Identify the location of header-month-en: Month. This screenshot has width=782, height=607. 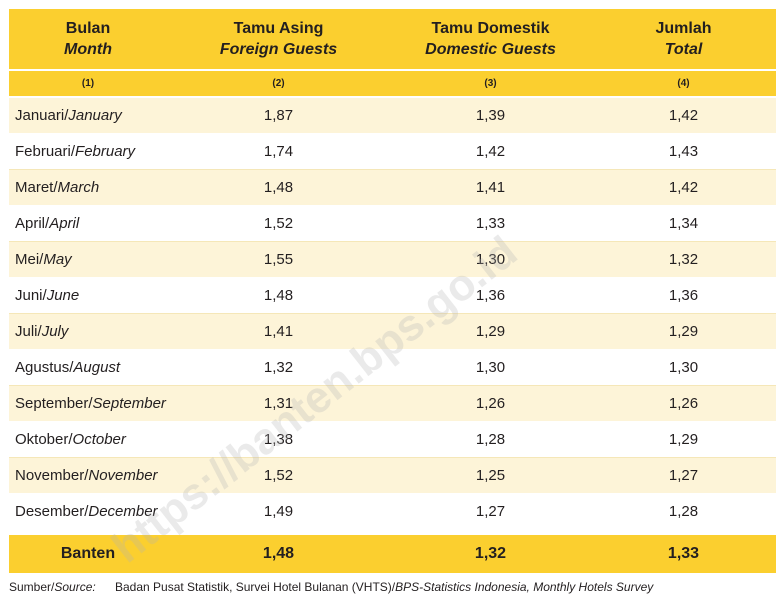
(88, 49).